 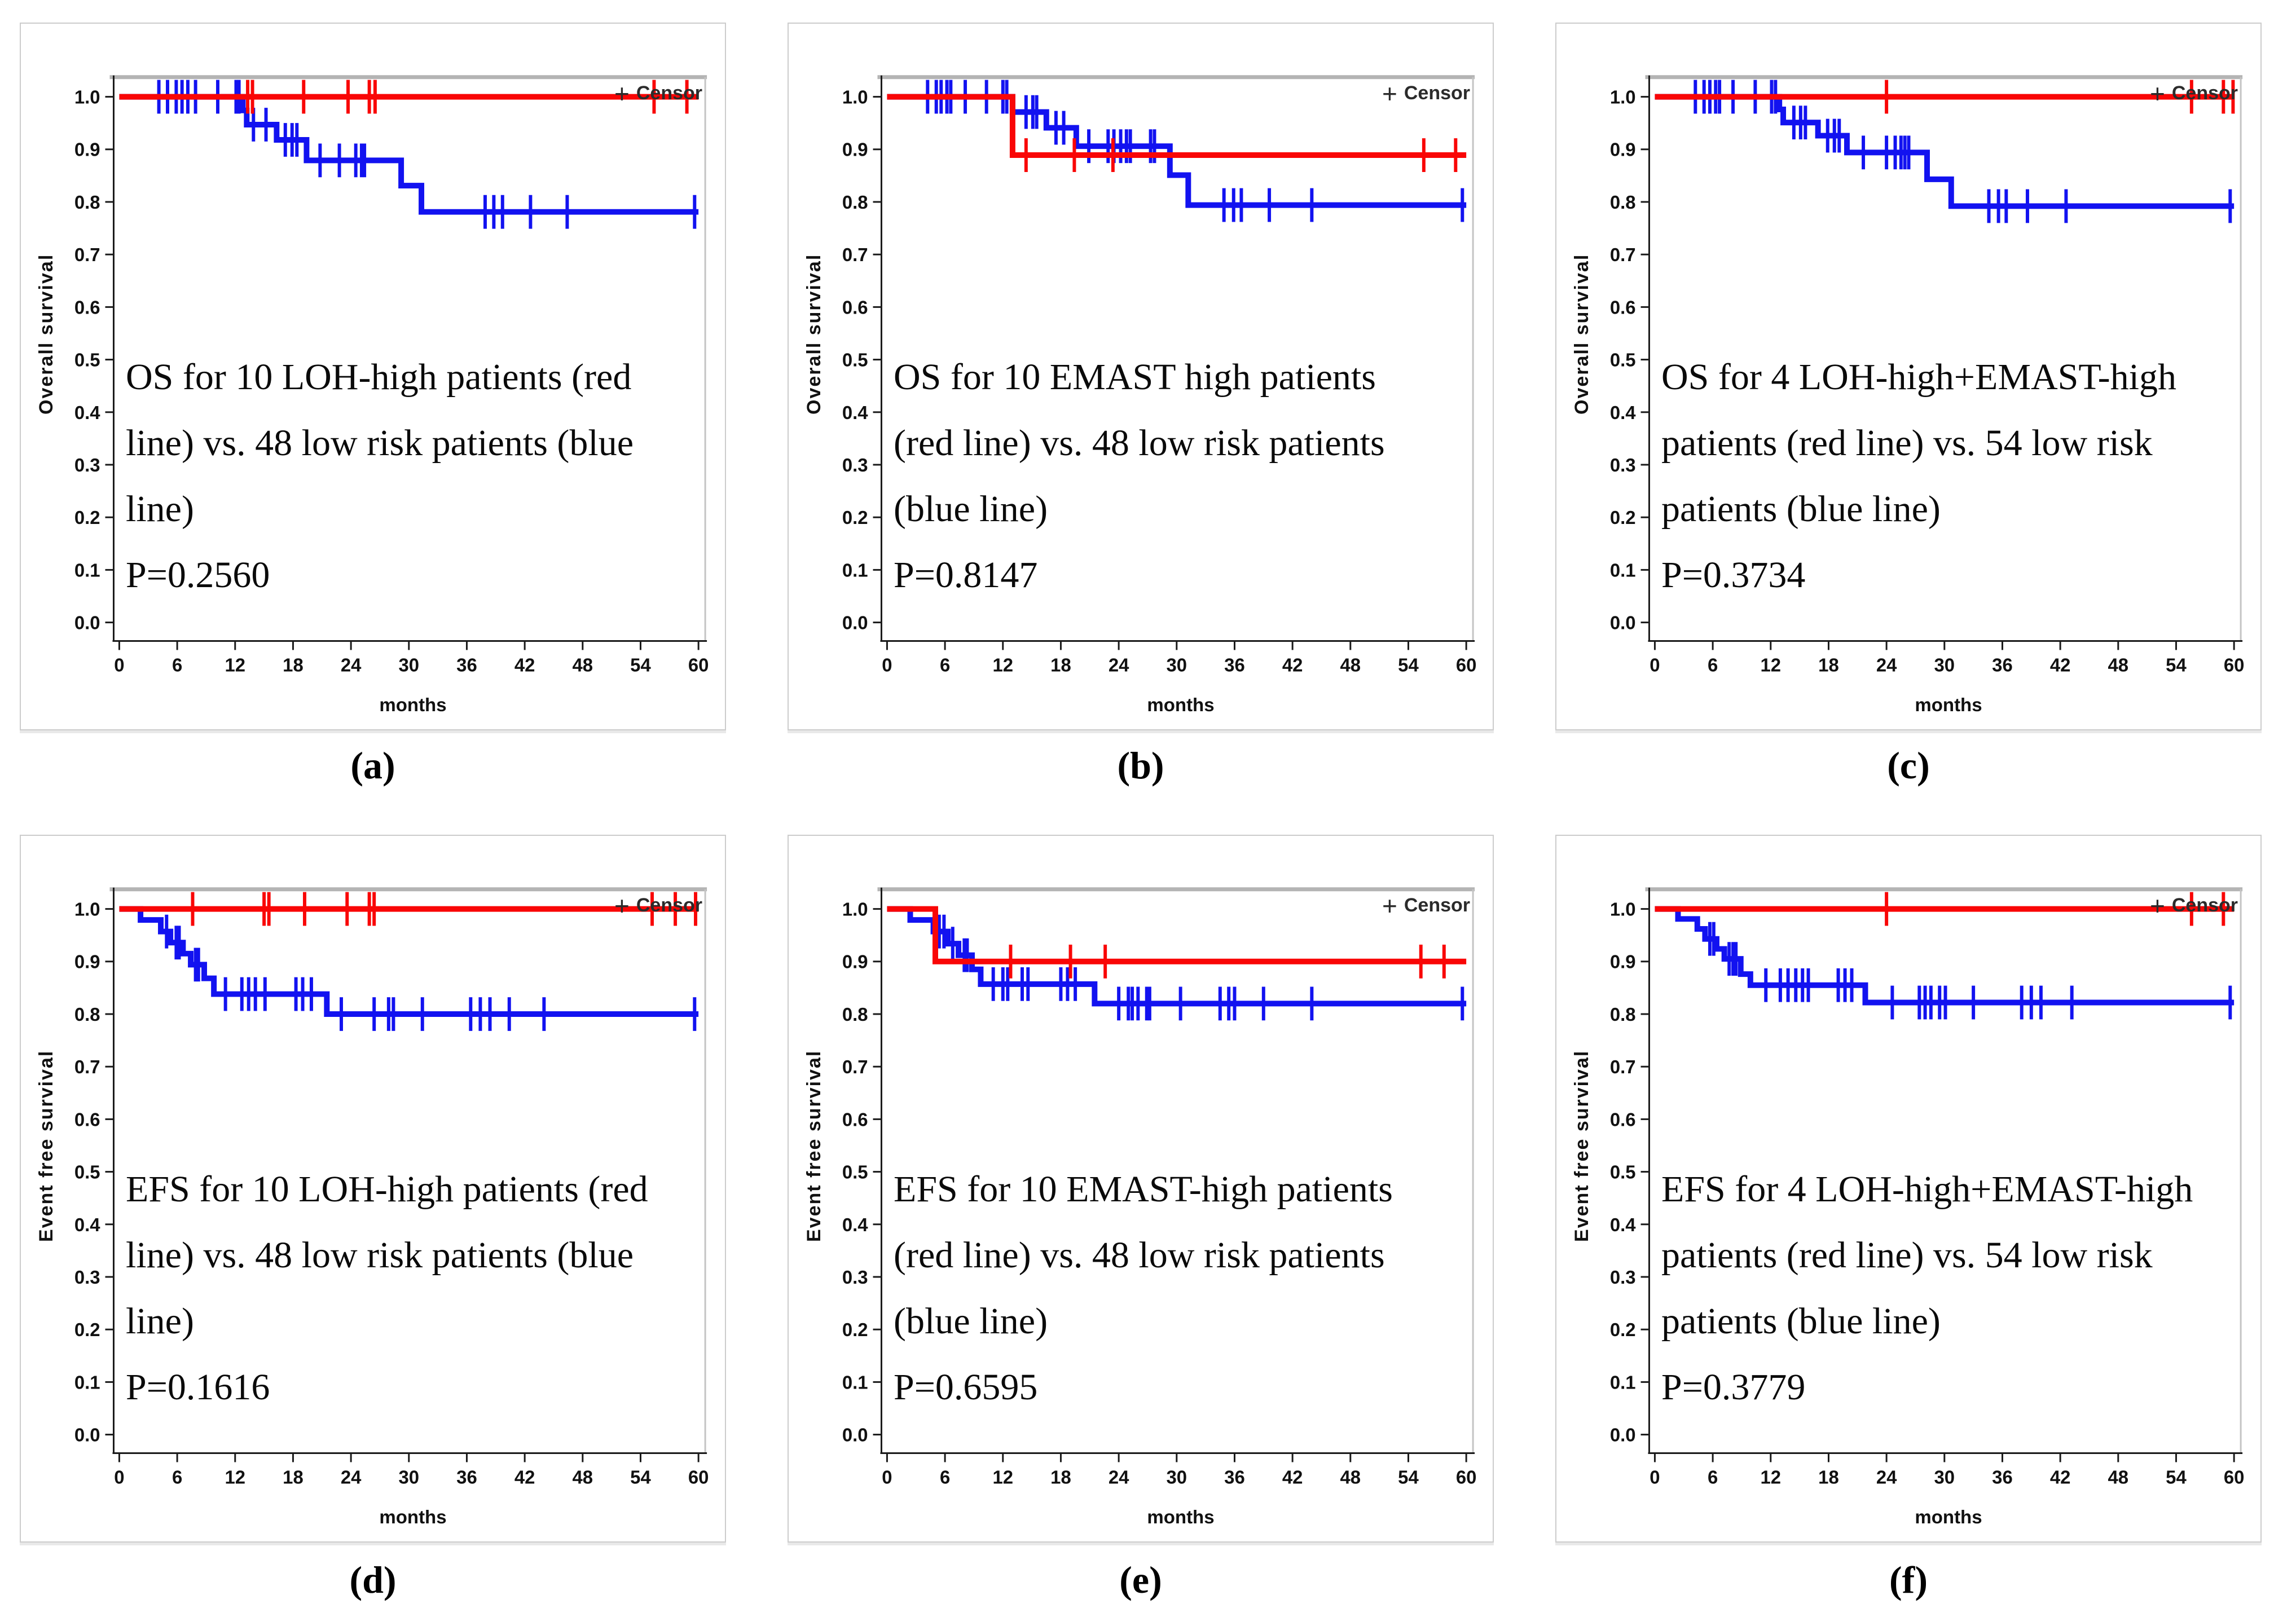 What do you see at coordinates (814, 1146) in the screenshot?
I see `y-axis-label: Event free survival` at bounding box center [814, 1146].